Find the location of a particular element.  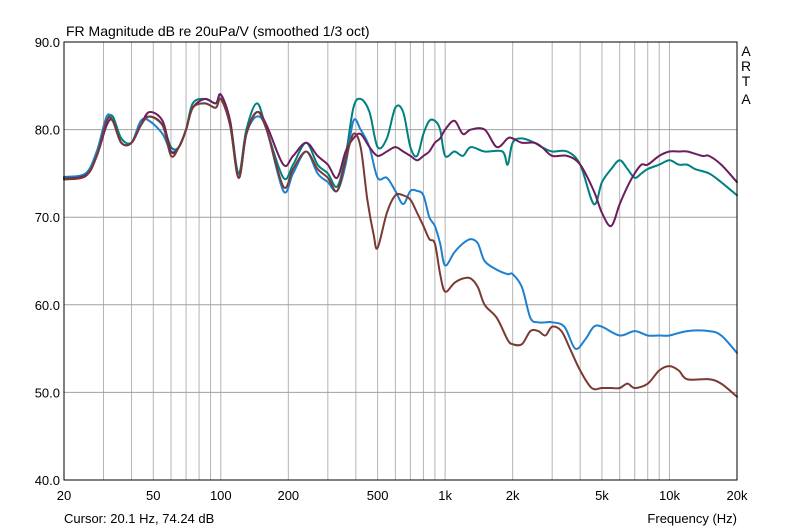

brand-letter-a1: A is located at coordinates (746, 51).